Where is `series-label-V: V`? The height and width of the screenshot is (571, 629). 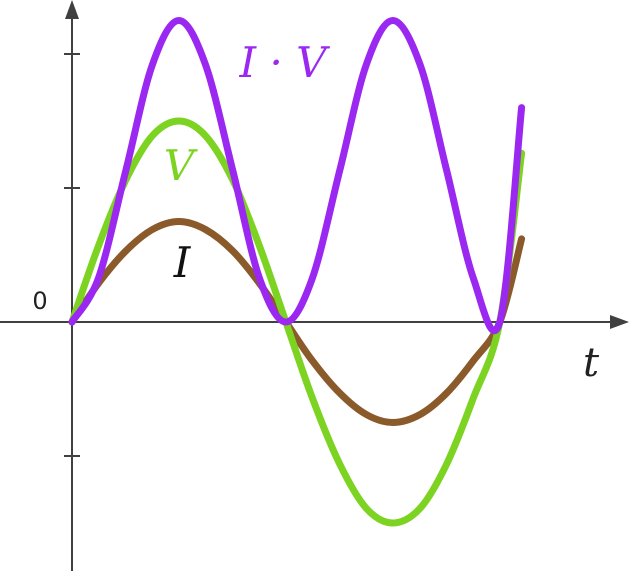
series-label-V: V is located at coordinates (181, 165).